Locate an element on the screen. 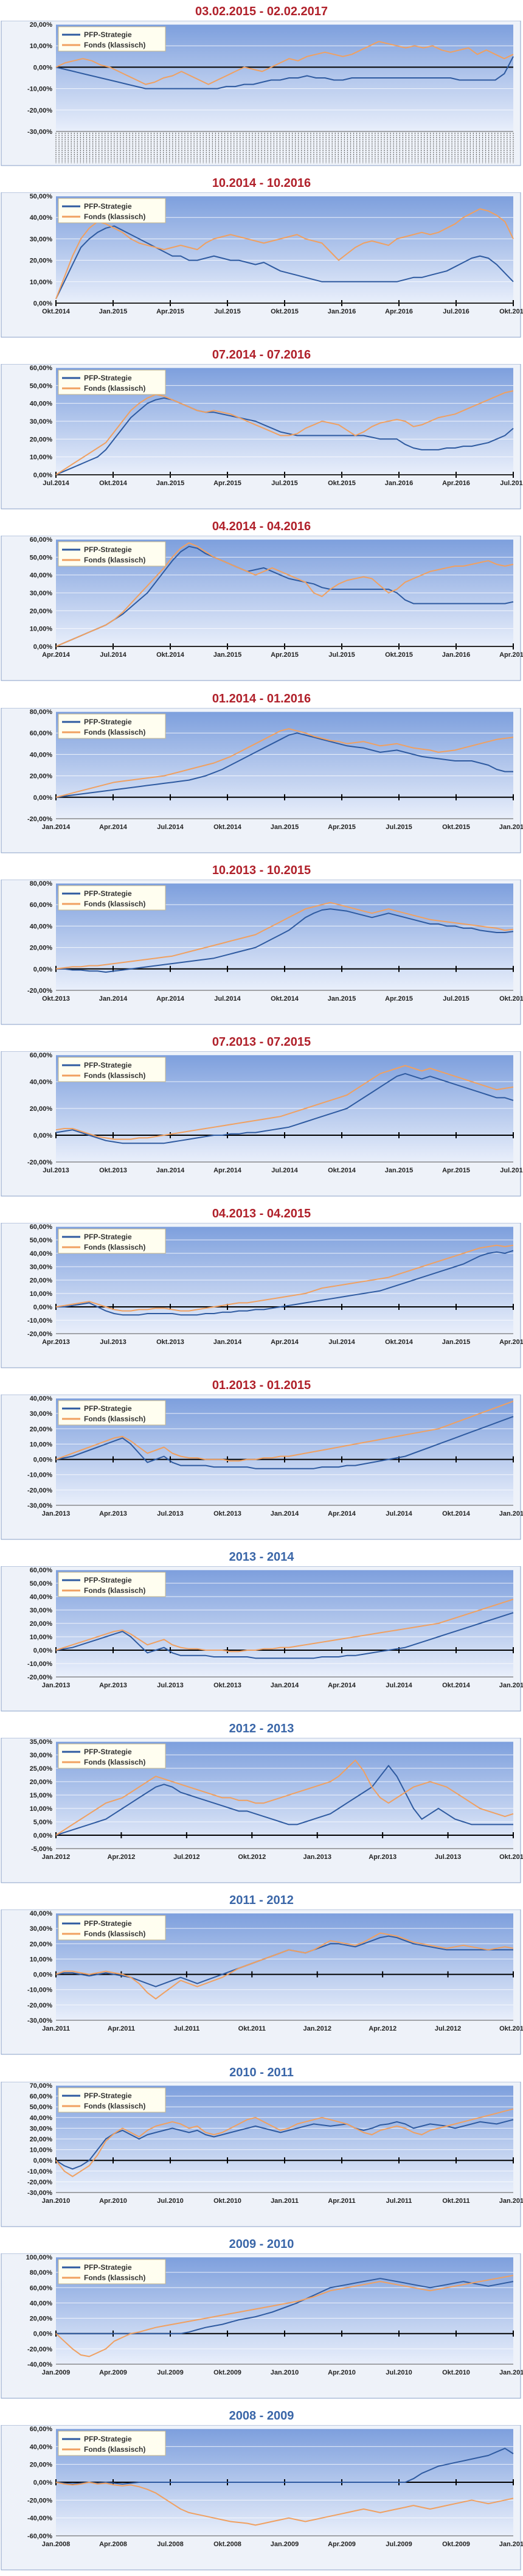 The height and width of the screenshot is (2576, 523). y-tick-label: 25,00% is located at coordinates (41, 1769).